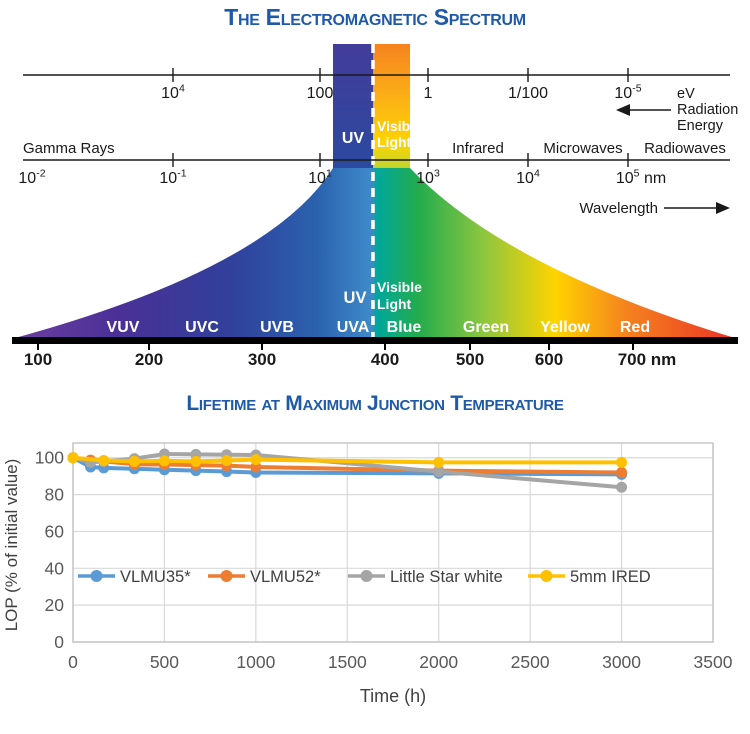 The width and height of the screenshot is (750, 734). Describe the element at coordinates (428, 93) in the screenshot. I see `energy-tick-label: 1` at that location.